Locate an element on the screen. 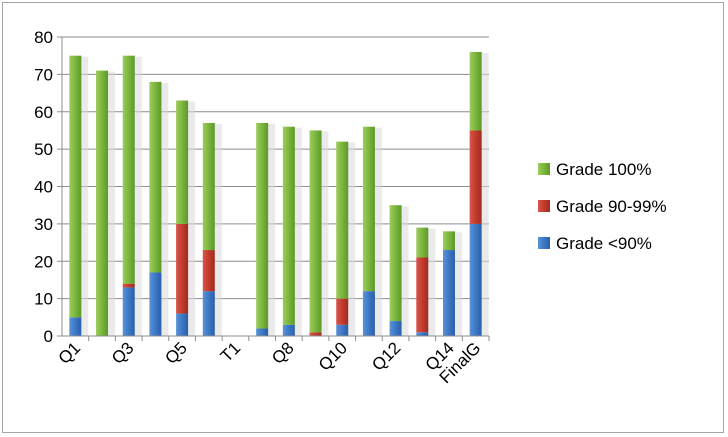 The width and height of the screenshot is (728, 437). x-tick-label: Q3 is located at coordinates (122, 352).